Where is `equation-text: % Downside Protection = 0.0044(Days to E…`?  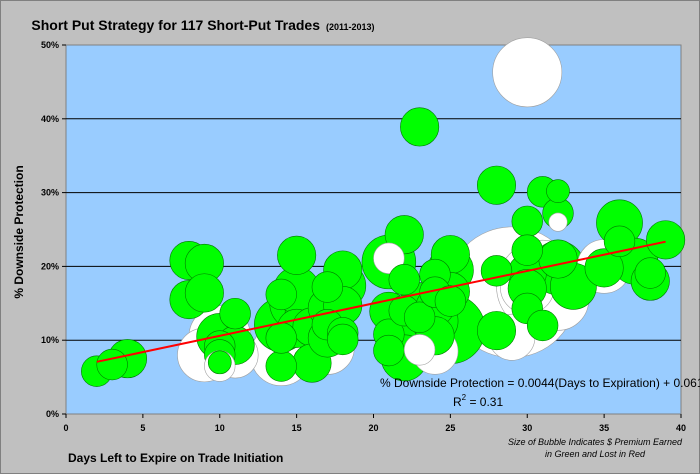
equation-text: % Downside Protection = 0.0044(Days to E… is located at coordinates (540, 383).